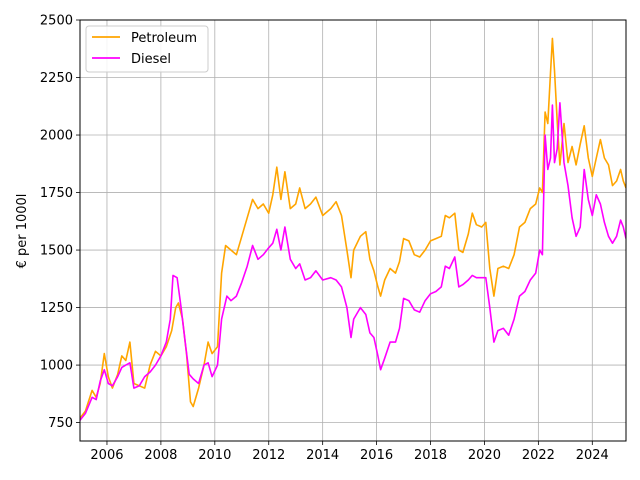 This screenshot has width=640, height=480. Describe the element at coordinates (592, 455) in the screenshot. I see `x-tick-label: 2024` at that location.